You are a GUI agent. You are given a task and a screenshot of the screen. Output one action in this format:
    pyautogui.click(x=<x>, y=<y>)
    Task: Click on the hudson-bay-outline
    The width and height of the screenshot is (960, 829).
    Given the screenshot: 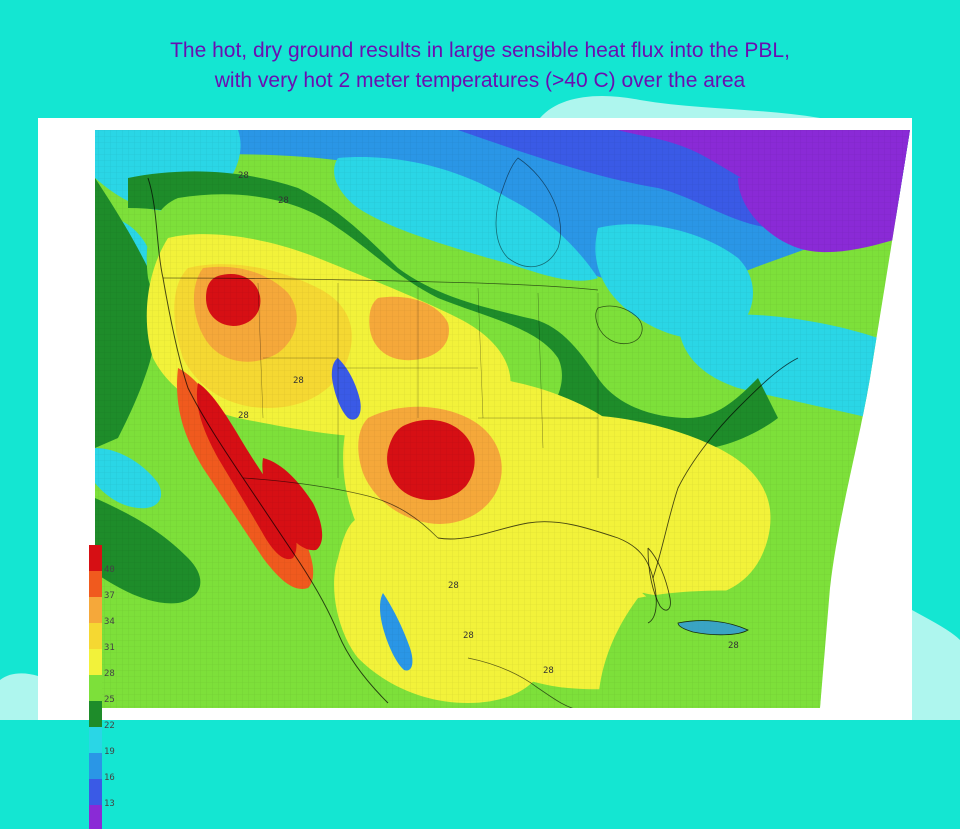 What is the action you would take?
    pyautogui.click(x=528, y=212)
    